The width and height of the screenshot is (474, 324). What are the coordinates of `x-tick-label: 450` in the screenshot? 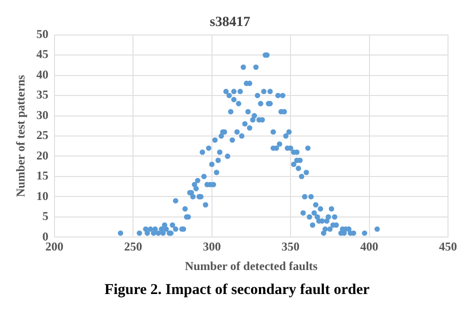 It's located at (448, 246).